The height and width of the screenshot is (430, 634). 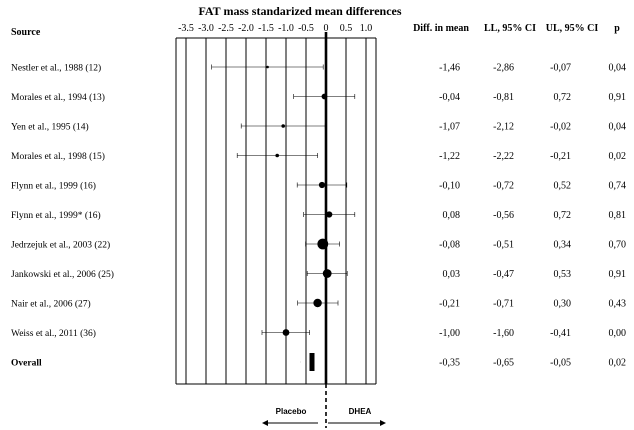 What do you see at coordinates (560, 363) in the screenshot?
I see `overall-ul-value: -0,05` at bounding box center [560, 363].